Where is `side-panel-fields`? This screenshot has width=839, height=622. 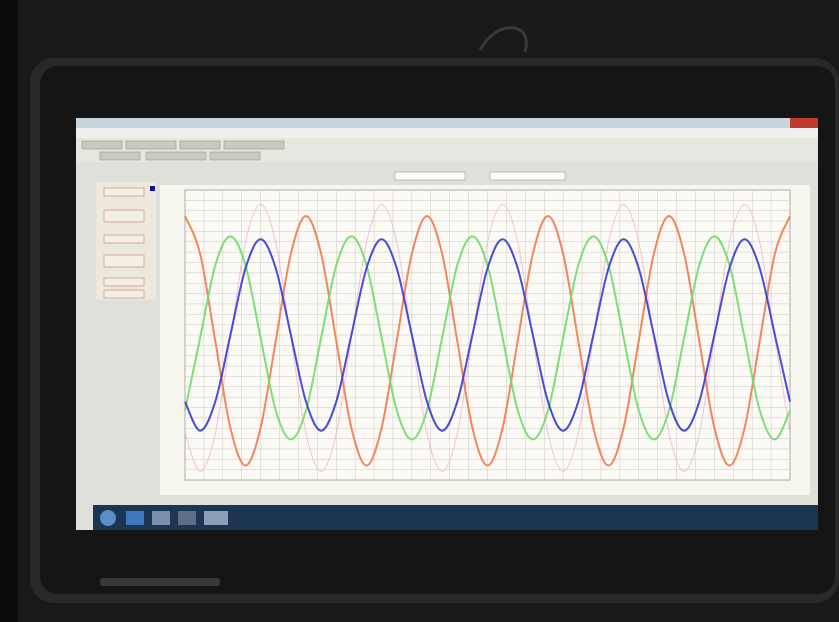 side-panel-fields is located at coordinates (124, 243).